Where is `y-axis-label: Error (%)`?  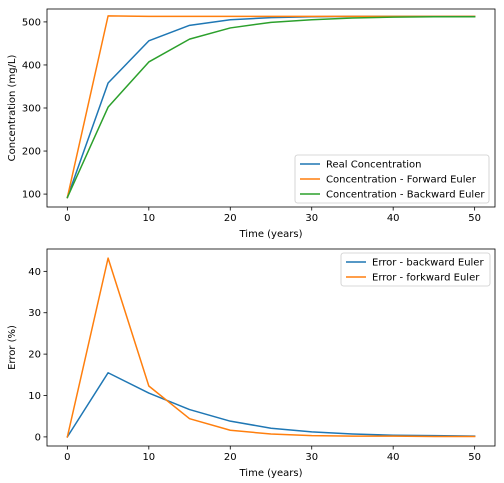 y-axis-label: Error (%) is located at coordinates (12, 347).